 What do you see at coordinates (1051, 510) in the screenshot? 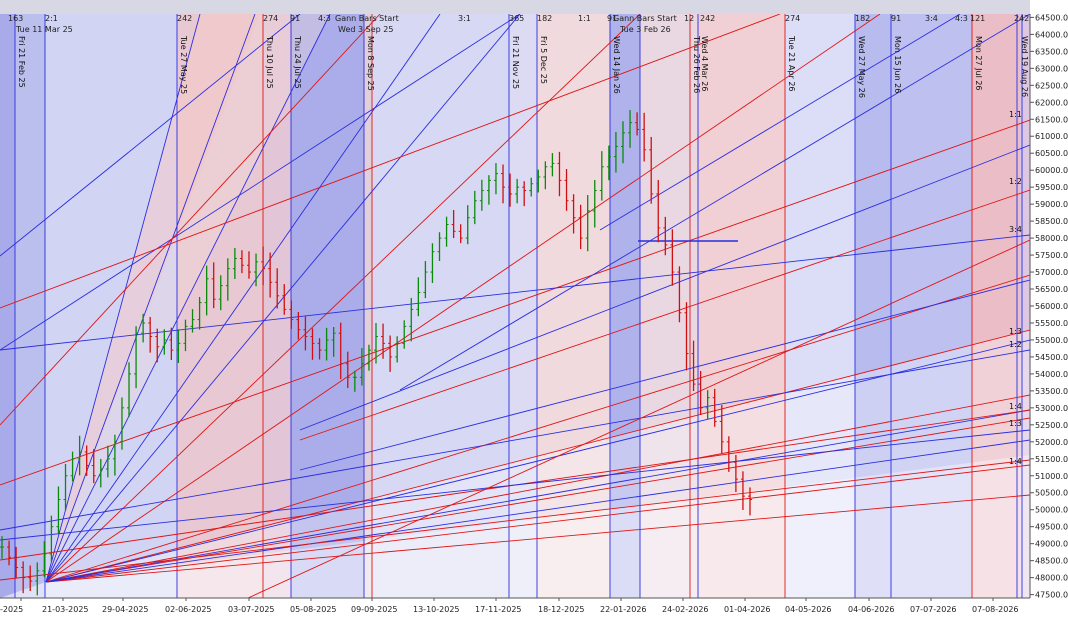
I see `y-tick-label-29: 50000.00` at bounding box center [1051, 510].